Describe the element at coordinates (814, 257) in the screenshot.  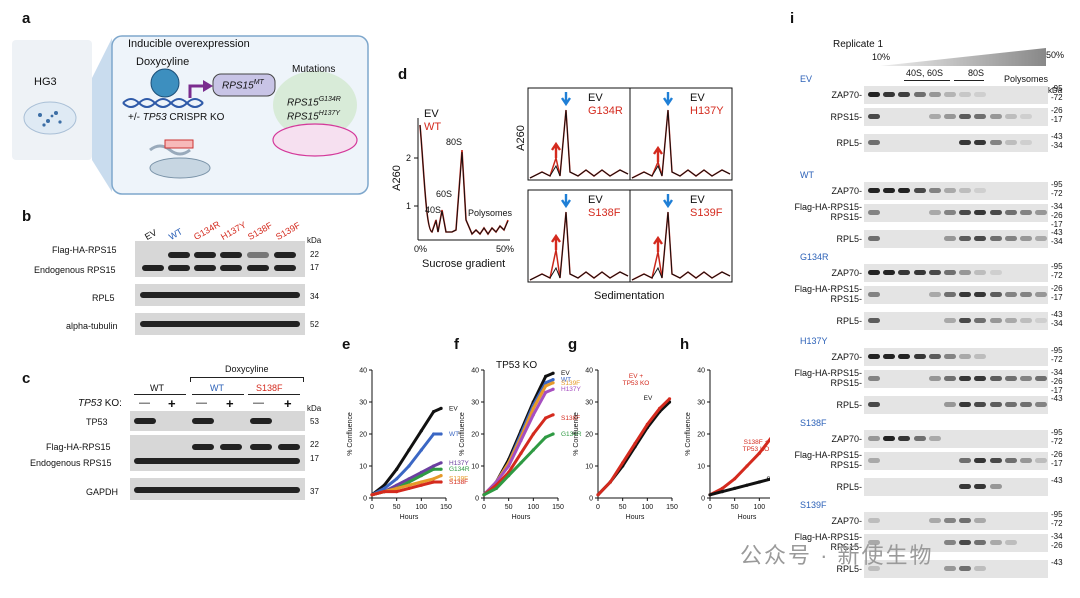
I see `condition-header: G134R` at that location.